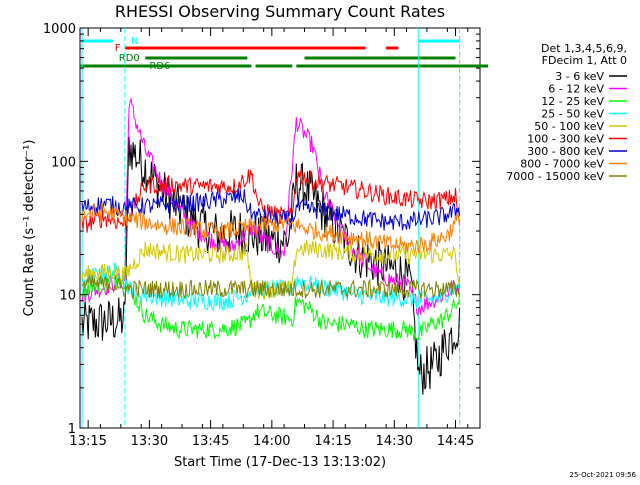 The width and height of the screenshot is (640, 485). Describe the element at coordinates (280, 11) in the screenshot. I see `chart-title: RHESSI Observing Summary Count Rates` at that location.